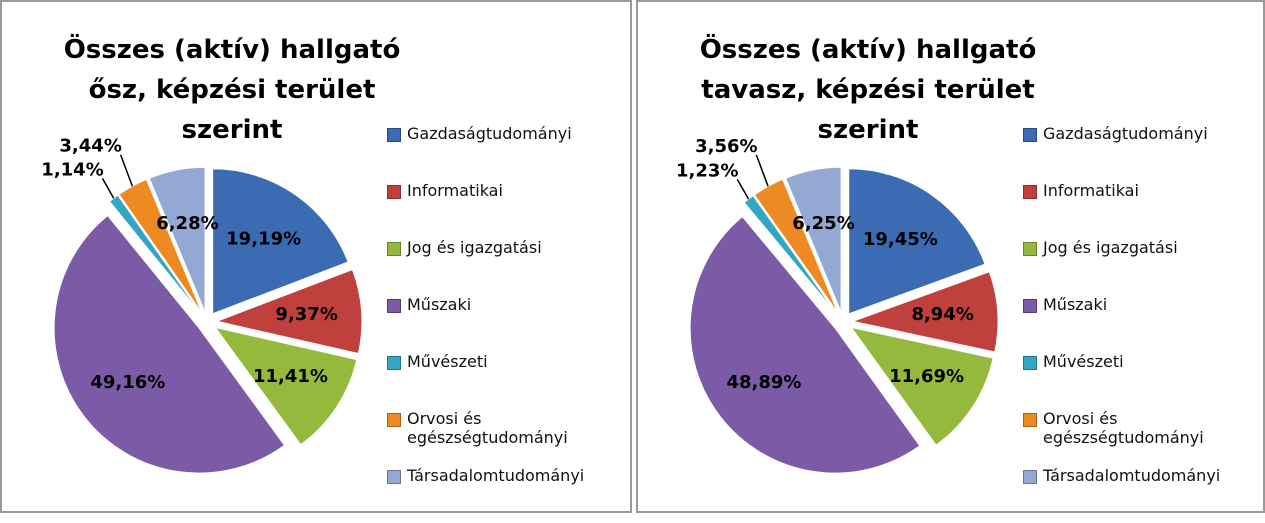 Image resolution: width=1265 pixels, height=523 pixels. What do you see at coordinates (72, 169) in the screenshot?
I see `data-label: 1,14%` at bounding box center [72, 169].